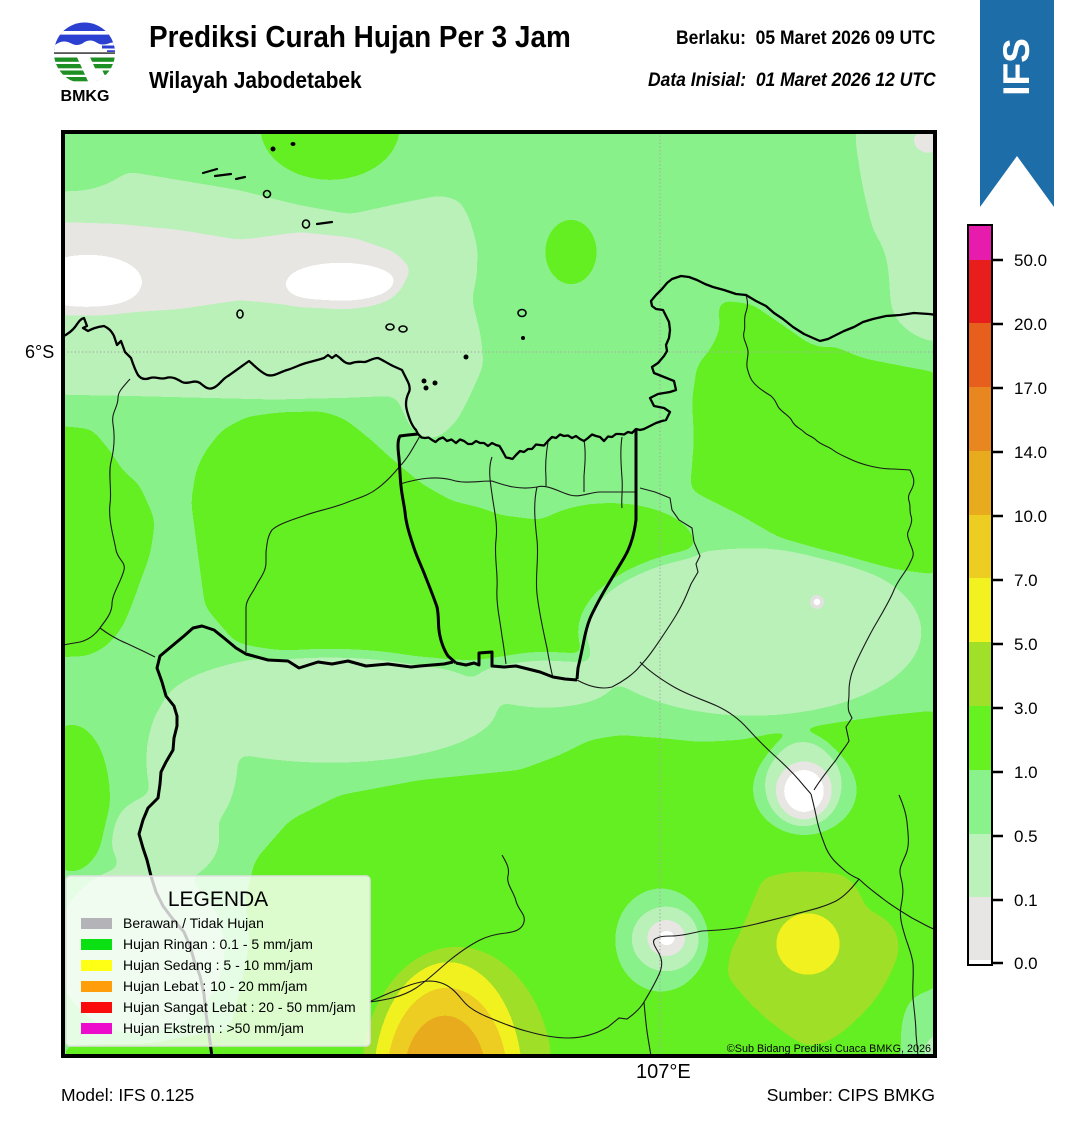 The image size is (1072, 1128). What do you see at coordinates (213, 1028) in the screenshot?
I see `svg-text: Hujan Ekstrem : >50 mm/jam` at bounding box center [213, 1028].